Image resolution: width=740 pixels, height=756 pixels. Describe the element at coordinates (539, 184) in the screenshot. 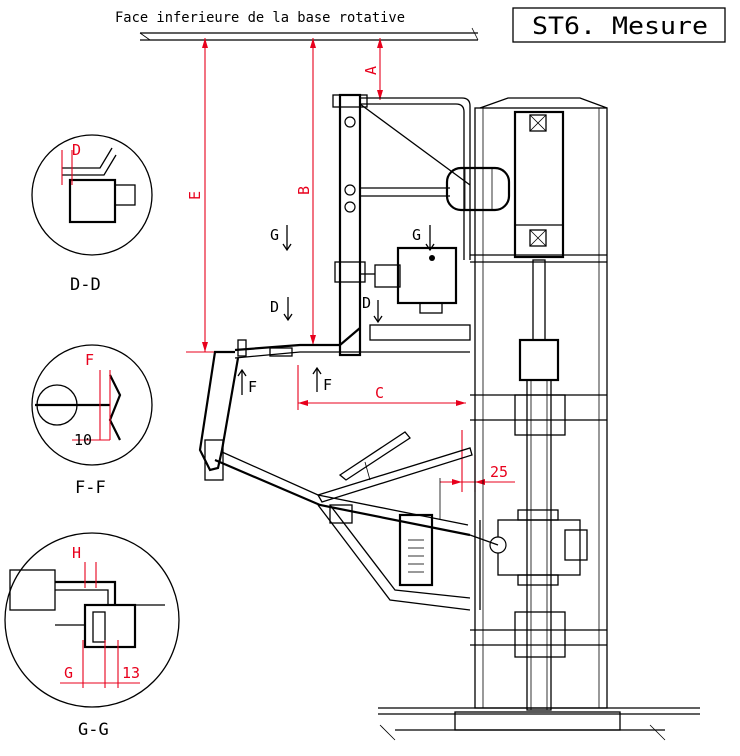

I see `motor` at that location.